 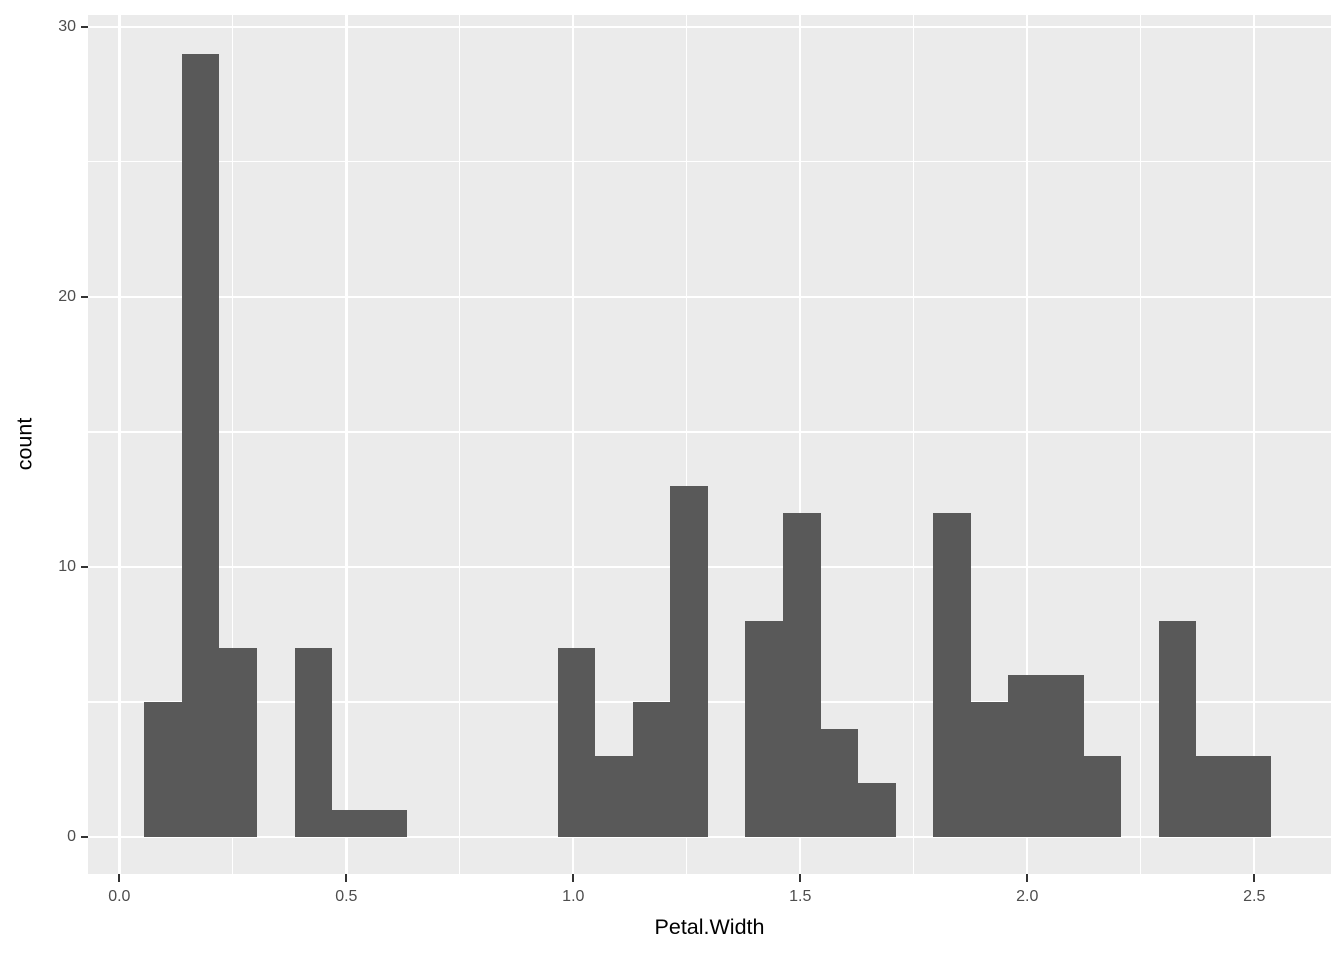 I want to click on x-tick-label: 1.5, so click(x=800, y=896).